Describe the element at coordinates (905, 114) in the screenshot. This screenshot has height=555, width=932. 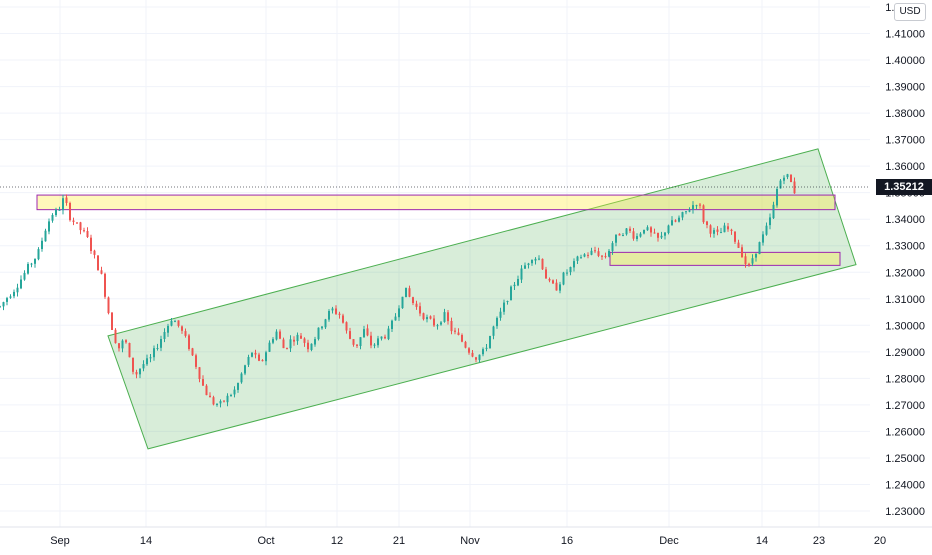
I see `price-tick-label: 1.38000` at that location.